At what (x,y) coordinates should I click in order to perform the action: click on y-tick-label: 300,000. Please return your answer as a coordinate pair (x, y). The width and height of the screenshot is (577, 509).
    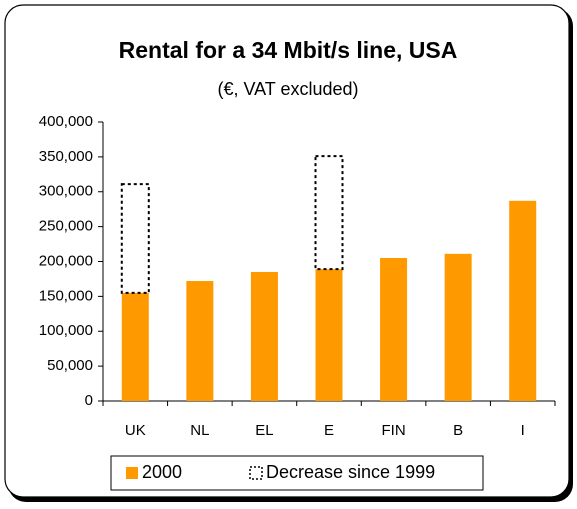
    Looking at the image, I should click on (66, 191).